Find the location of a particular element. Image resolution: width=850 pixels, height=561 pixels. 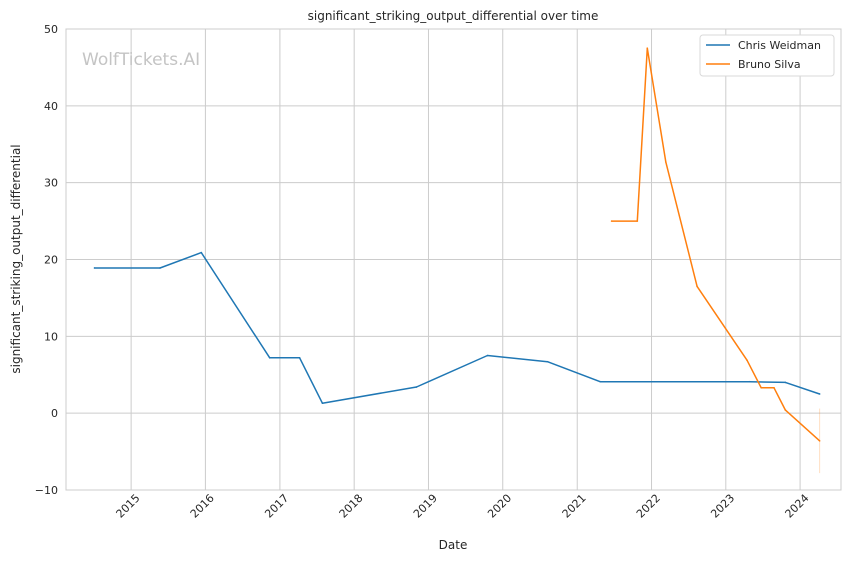

legend-box is located at coordinates (767, 55).